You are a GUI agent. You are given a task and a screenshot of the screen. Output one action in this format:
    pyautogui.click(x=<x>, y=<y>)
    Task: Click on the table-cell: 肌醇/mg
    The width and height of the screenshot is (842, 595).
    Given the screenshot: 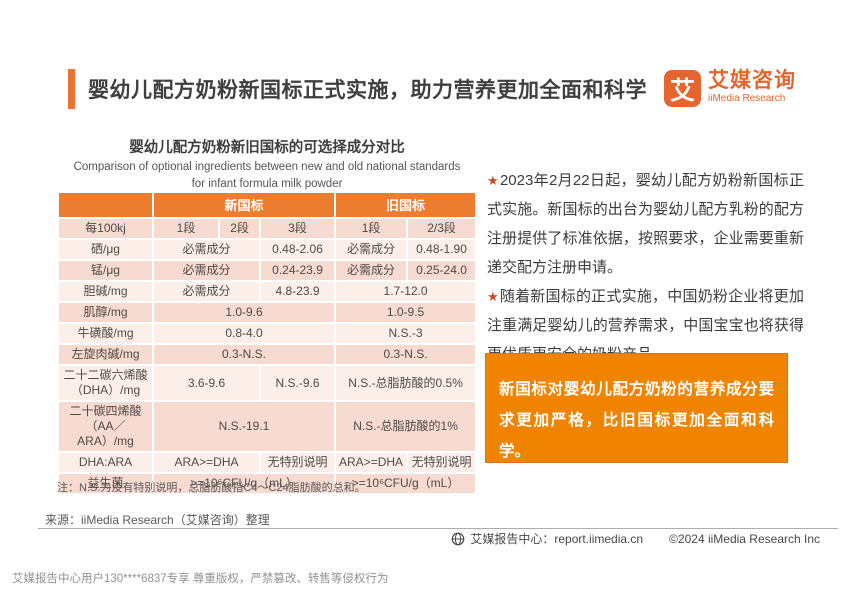 What is the action you would take?
    pyautogui.click(x=105, y=312)
    